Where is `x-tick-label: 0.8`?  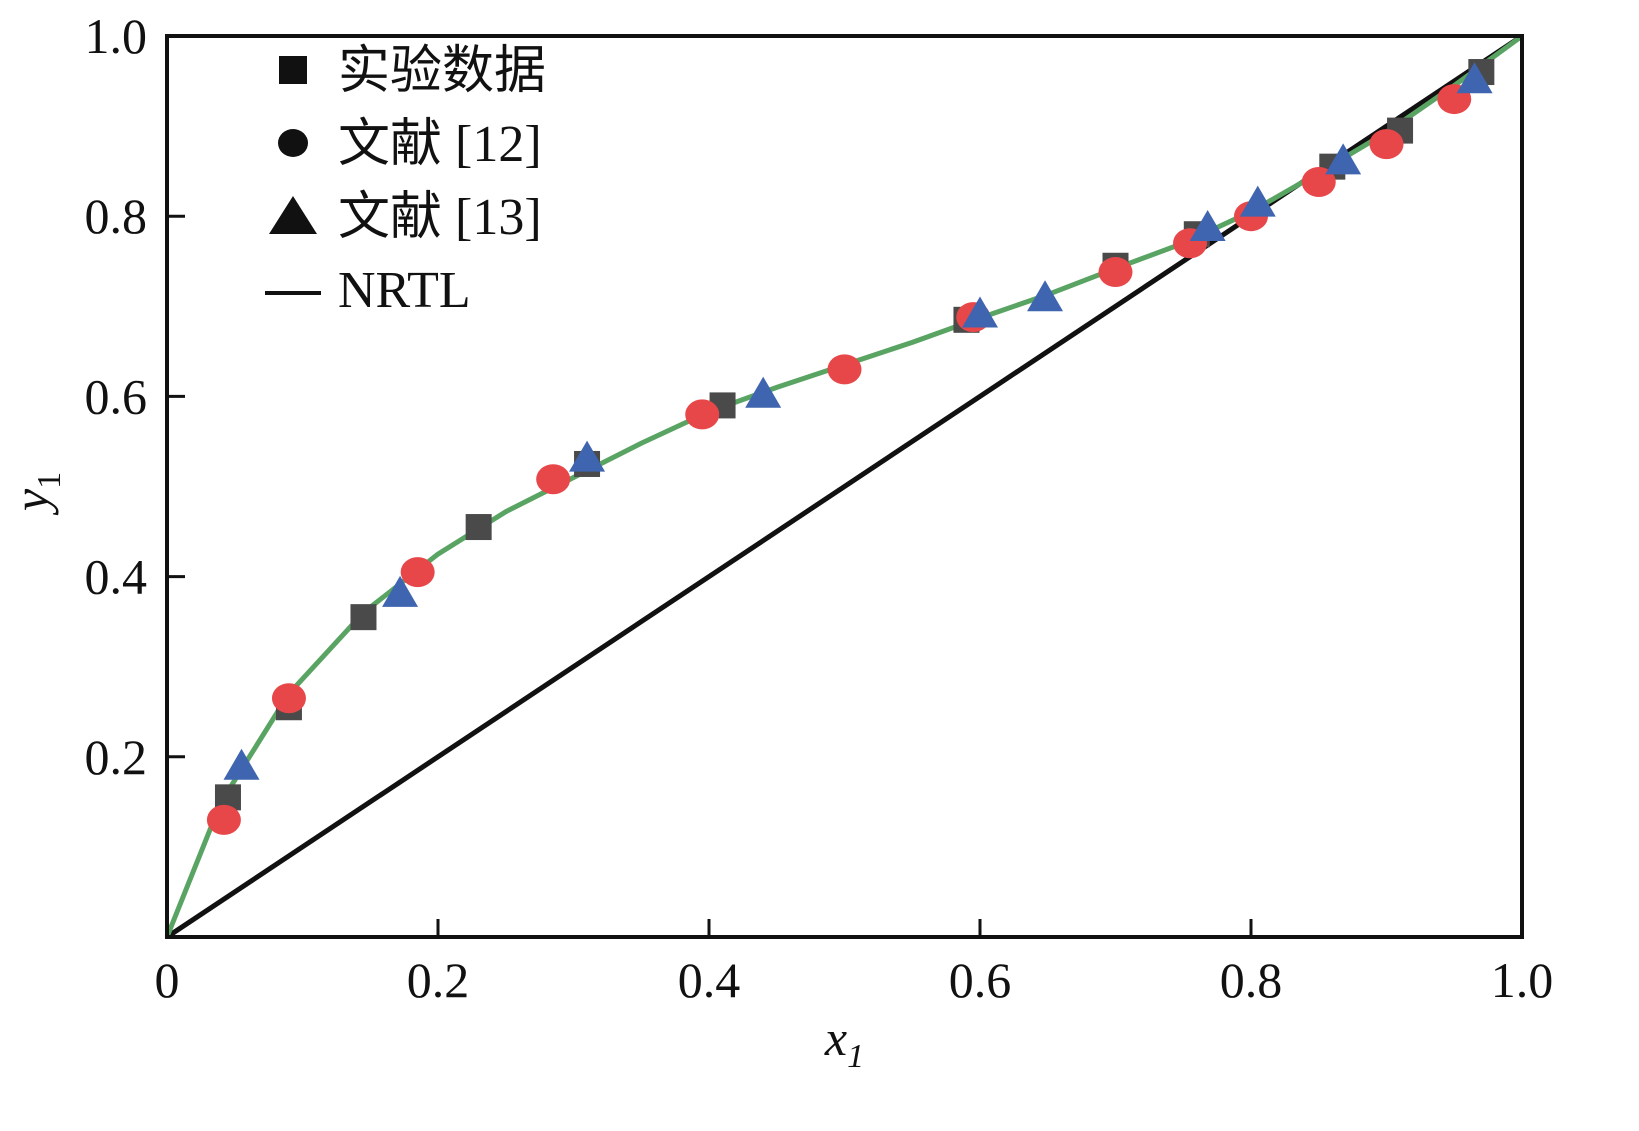
x-tick-label: 0.8 is located at coordinates (1251, 980).